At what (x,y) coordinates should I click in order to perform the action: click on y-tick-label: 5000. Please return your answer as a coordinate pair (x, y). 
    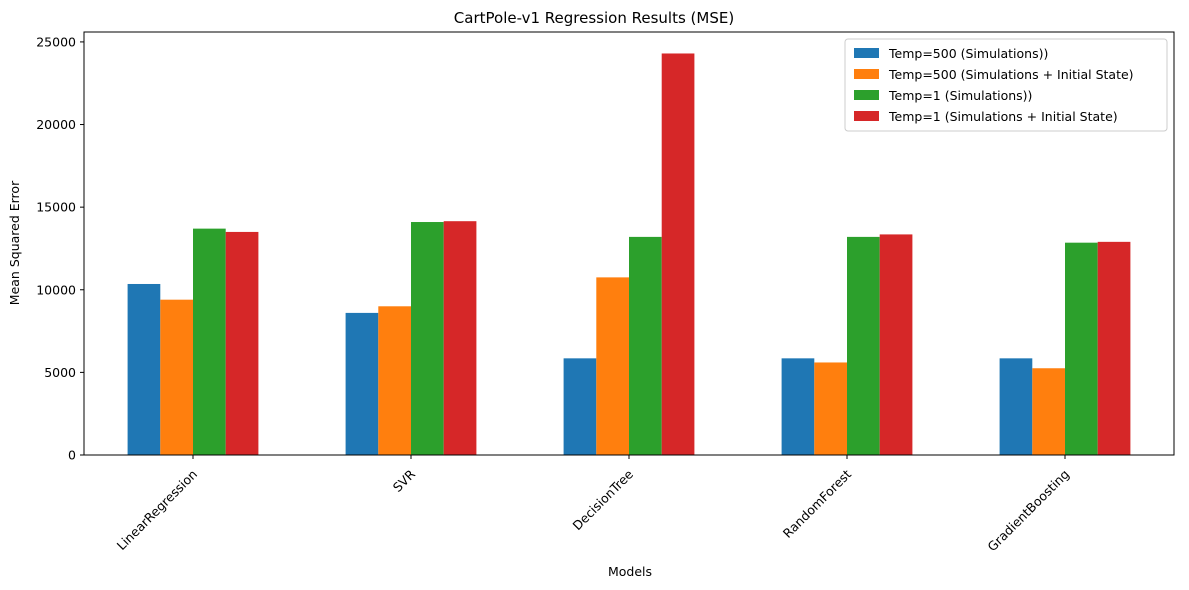
    Looking at the image, I should click on (60, 372).